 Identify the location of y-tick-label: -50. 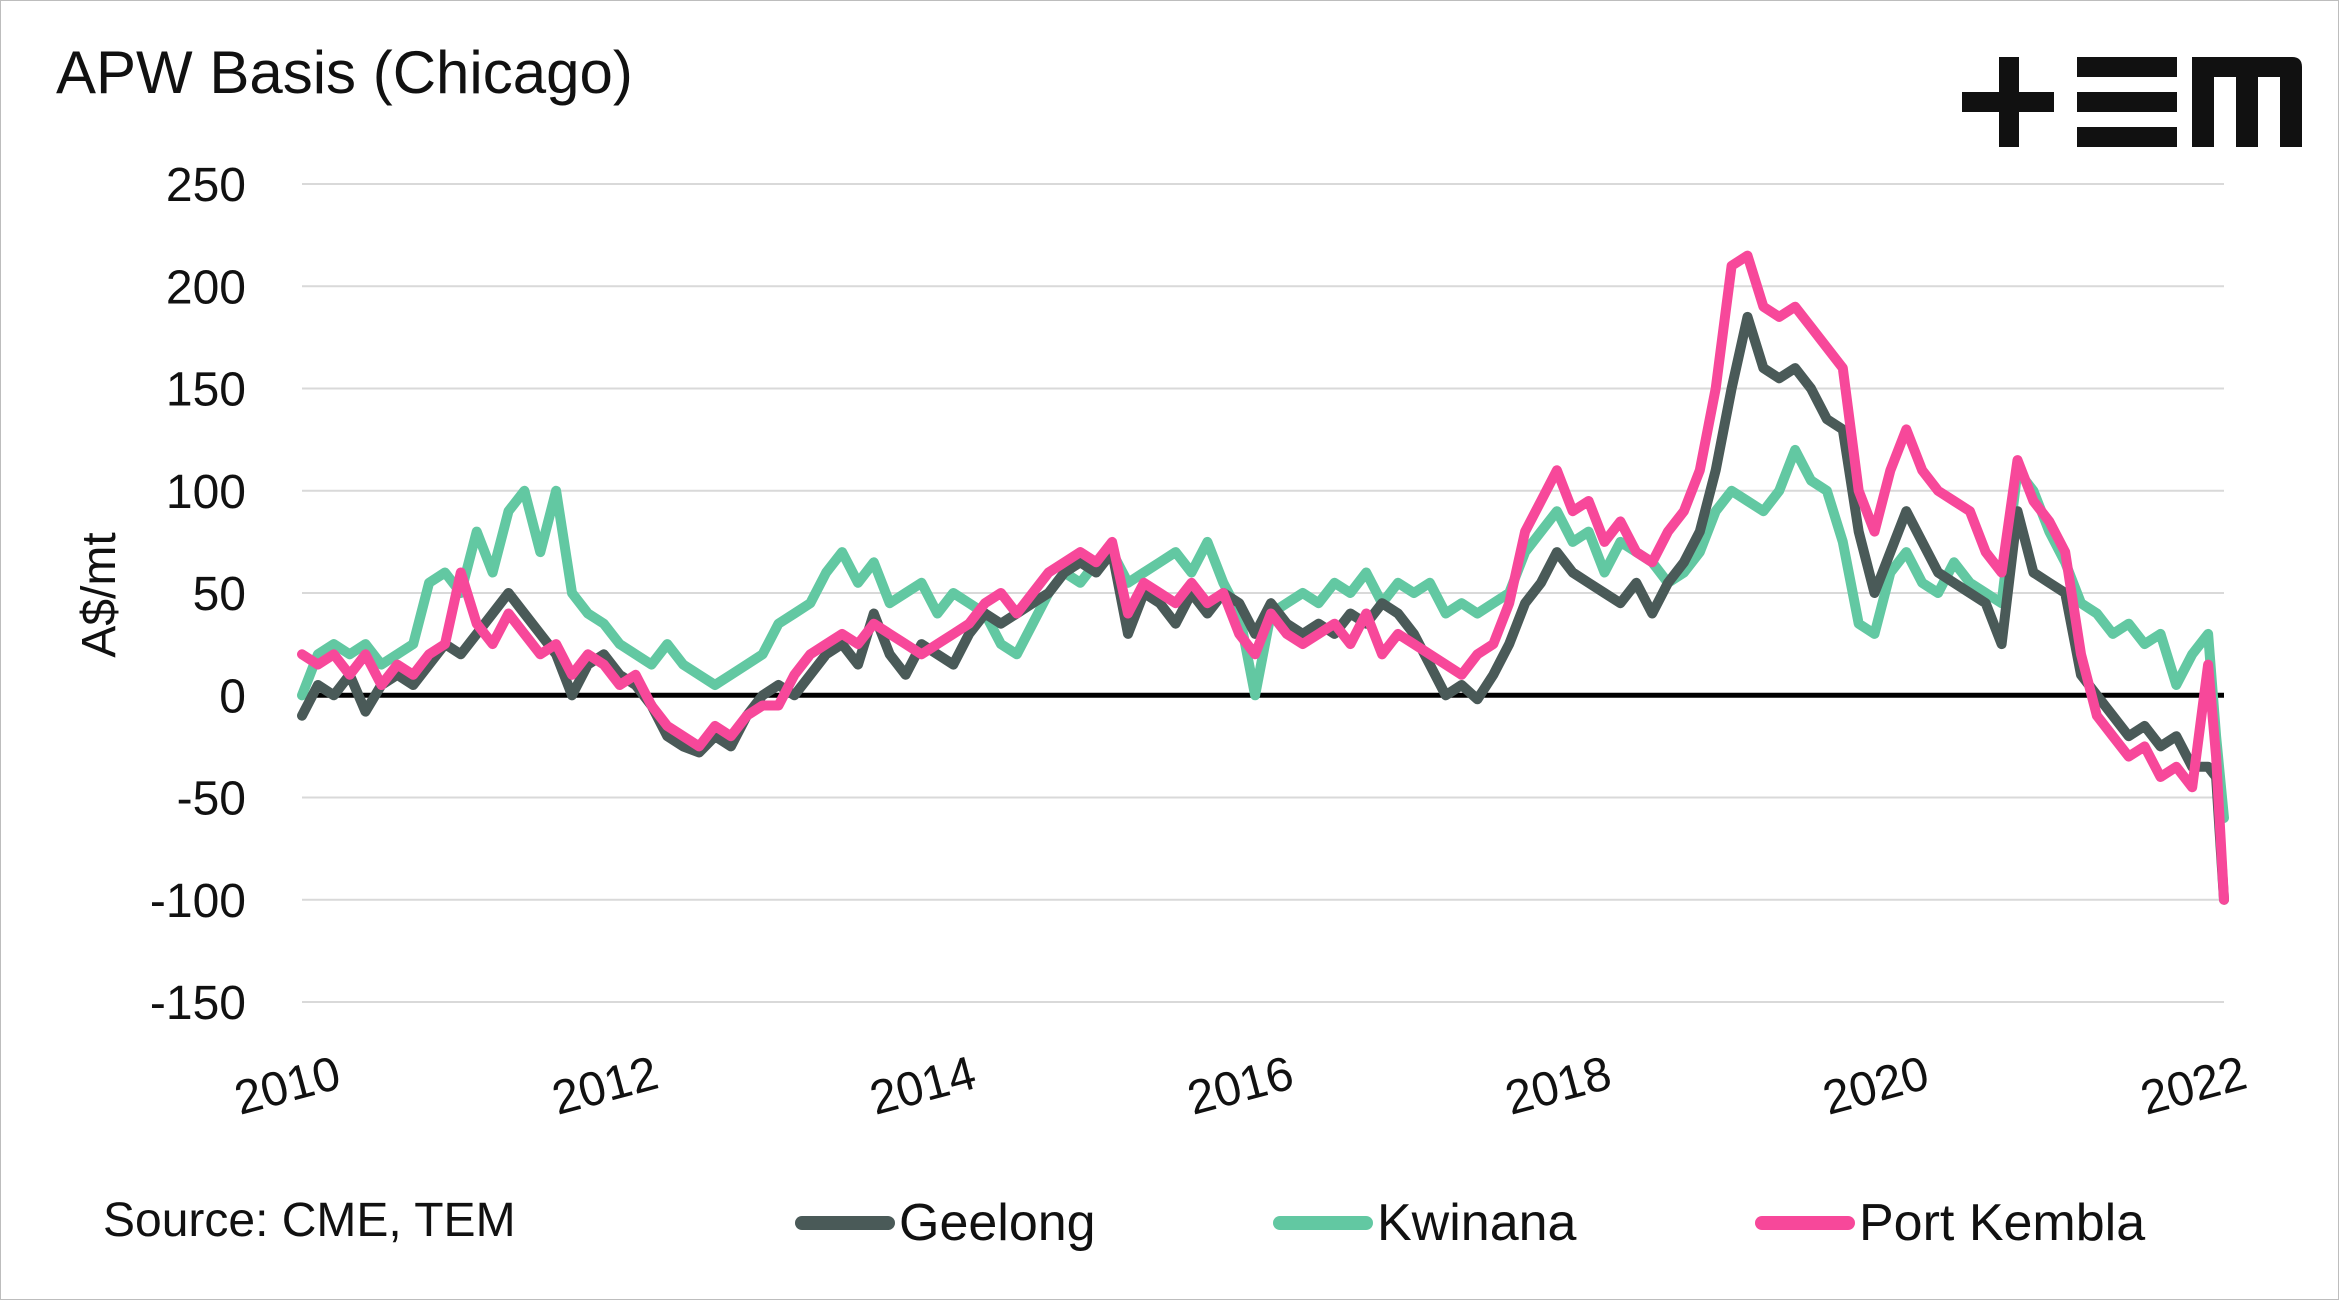
(211, 799).